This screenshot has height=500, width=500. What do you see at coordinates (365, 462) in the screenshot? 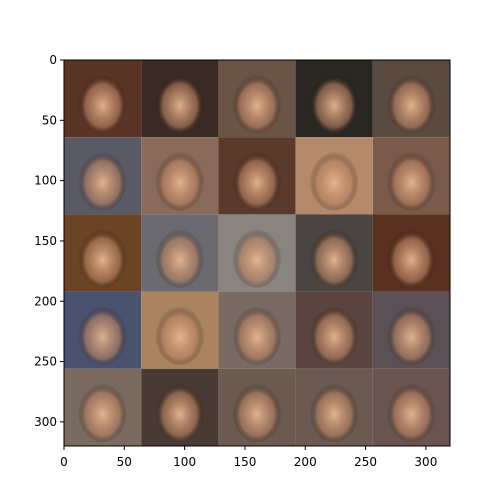
I see `x-tick-label: 250` at bounding box center [365, 462].